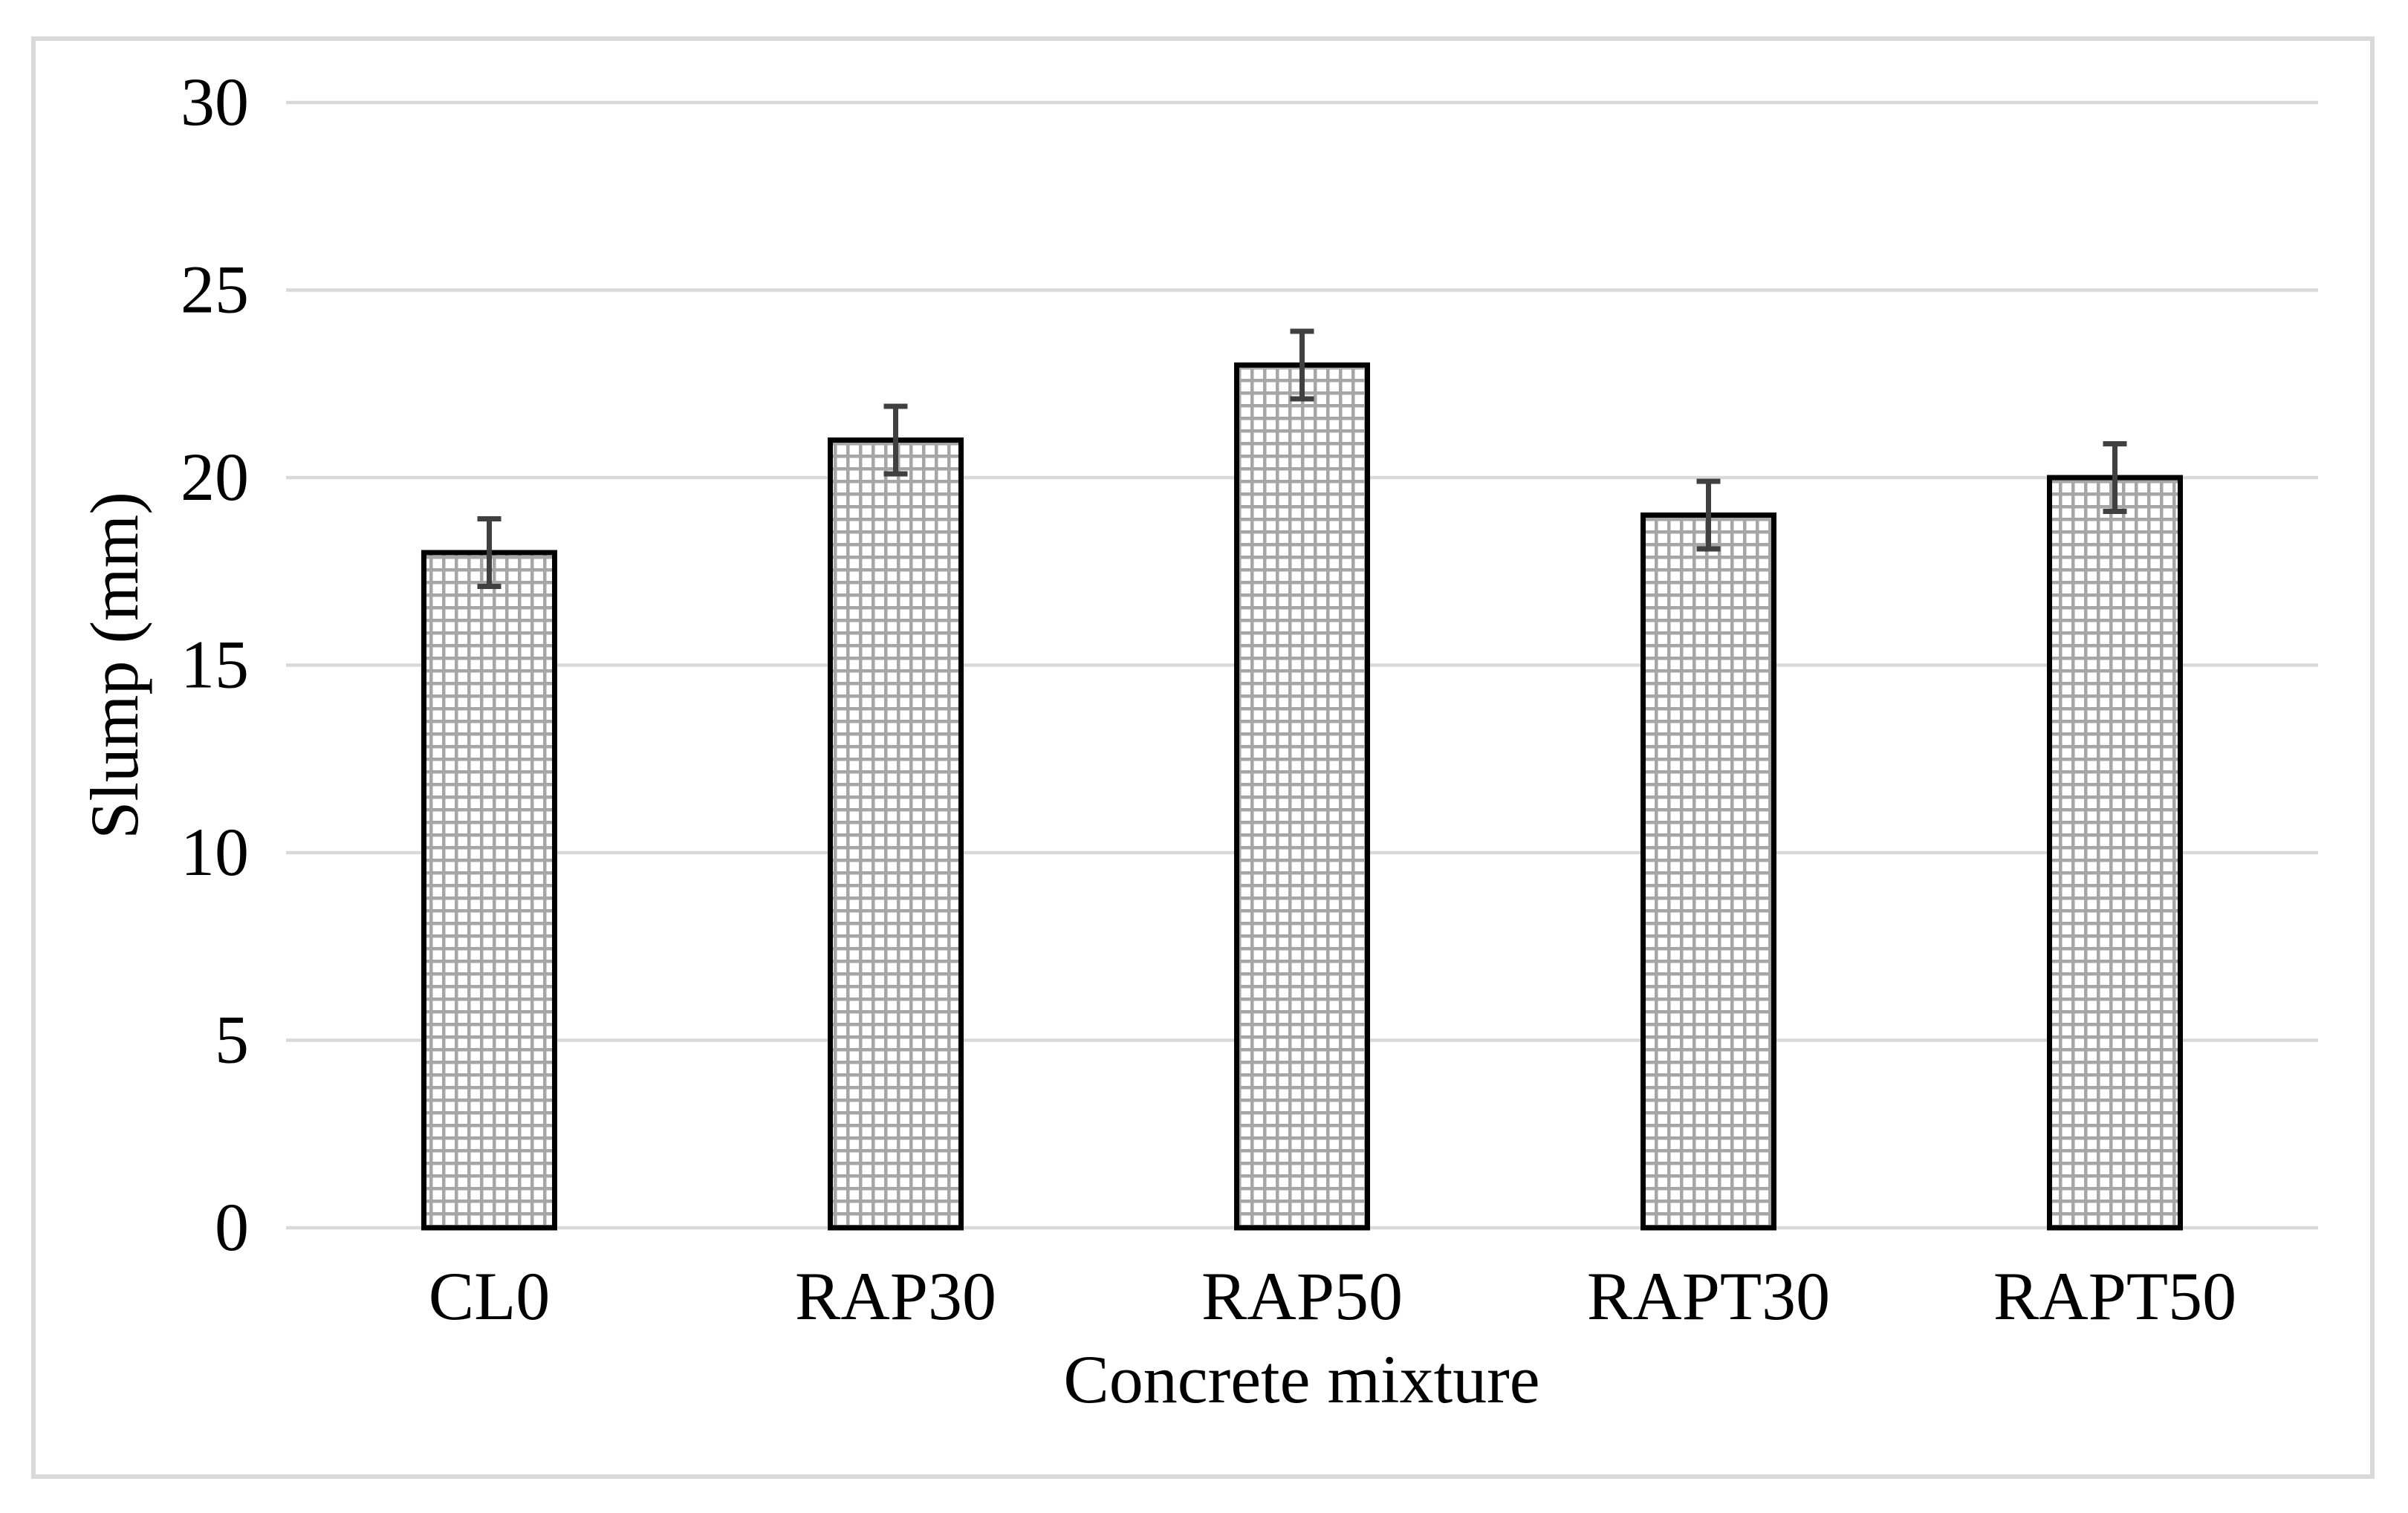 This screenshot has width=2408, height=1513. Describe the element at coordinates (490, 1296) in the screenshot. I see `x-category-label: CL0` at that location.